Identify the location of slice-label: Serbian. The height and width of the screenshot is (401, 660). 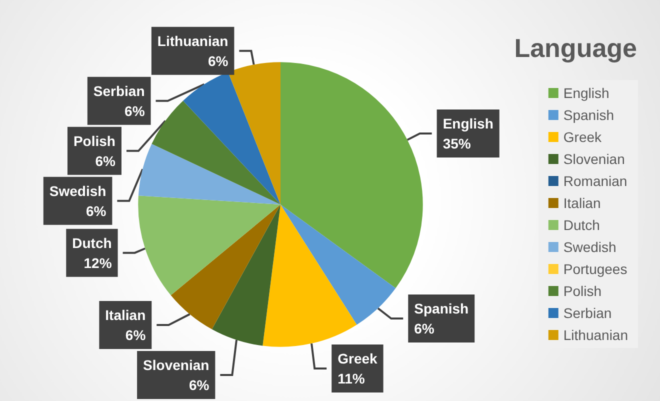
(119, 90).